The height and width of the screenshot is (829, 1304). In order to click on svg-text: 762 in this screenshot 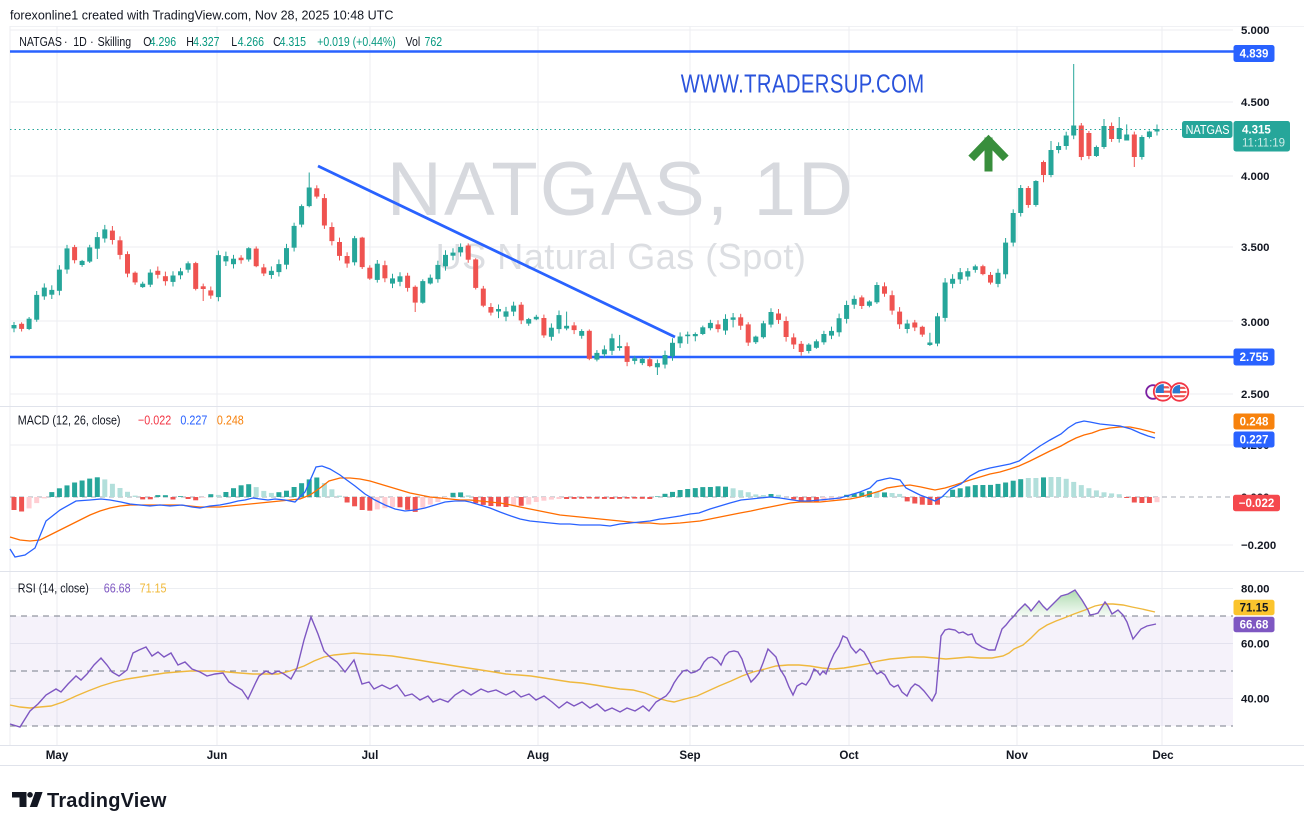, I will do `click(433, 41)`.